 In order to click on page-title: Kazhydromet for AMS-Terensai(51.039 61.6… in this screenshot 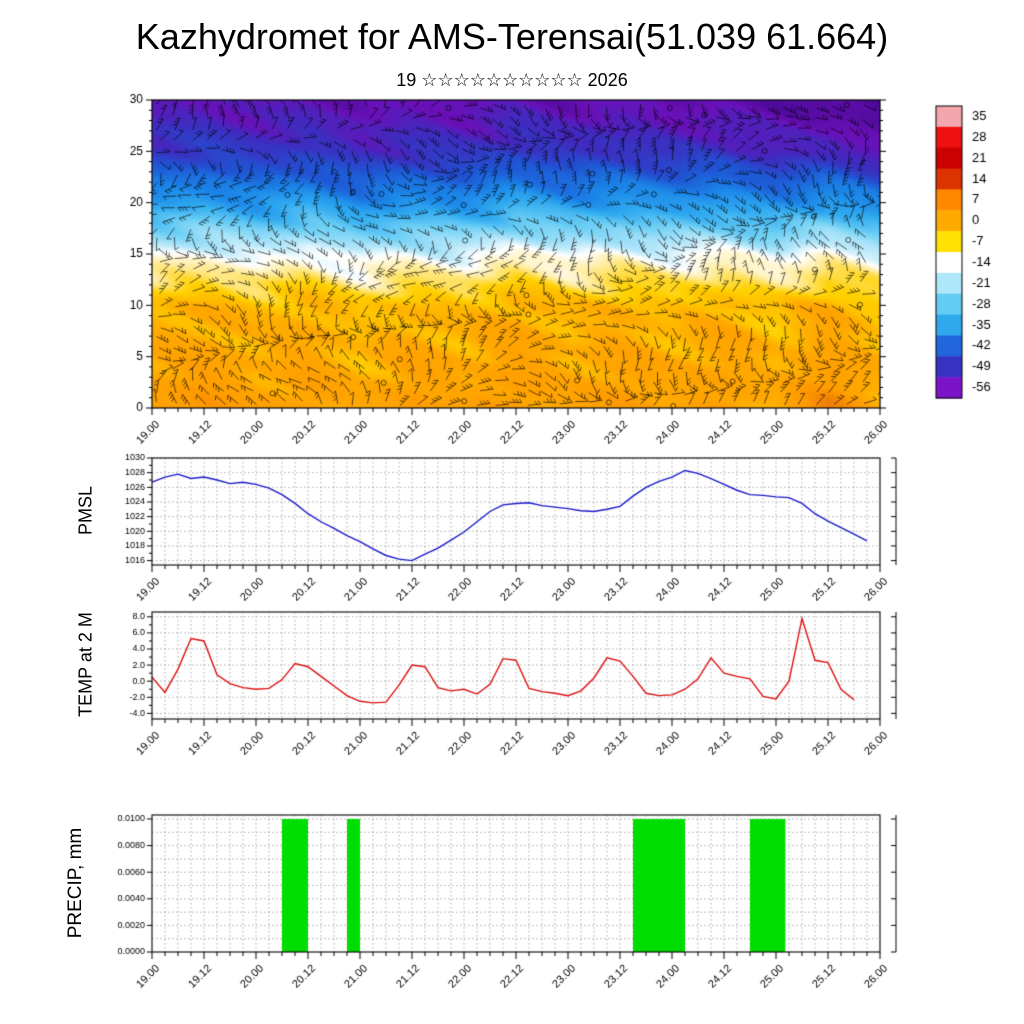, I will do `click(512, 36)`.